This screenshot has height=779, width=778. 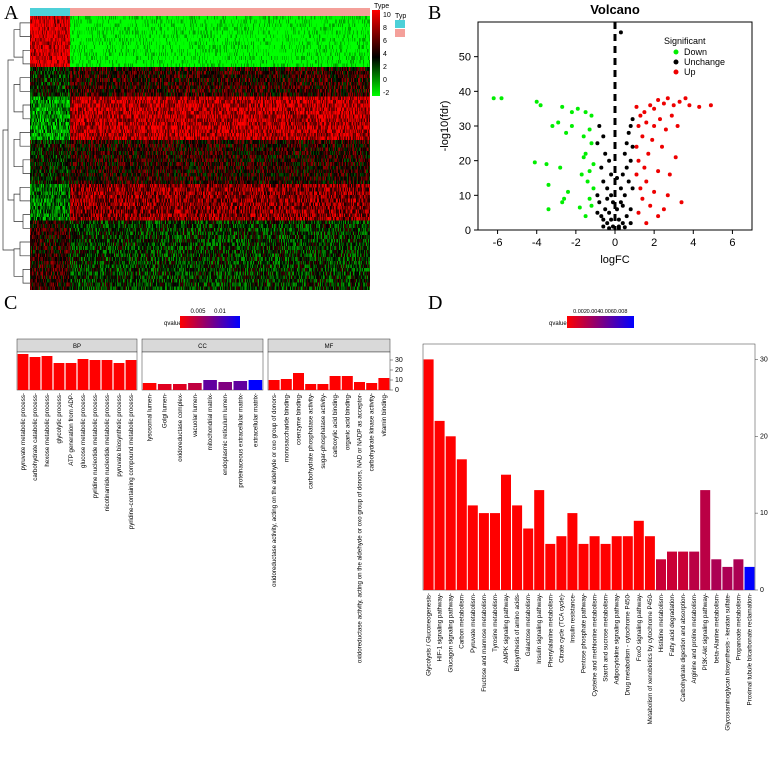 I want to click on kegg-category-label: Fatty acid degradation-, so click(x=672, y=624).